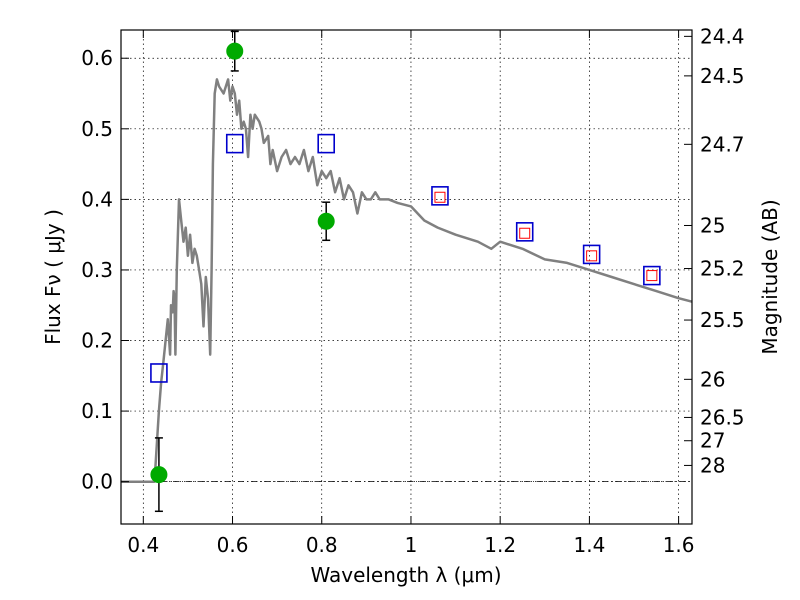 The width and height of the screenshot is (800, 600). What do you see at coordinates (97, 199) in the screenshot?
I see `y-tick-label: 0.4` at bounding box center [97, 199].